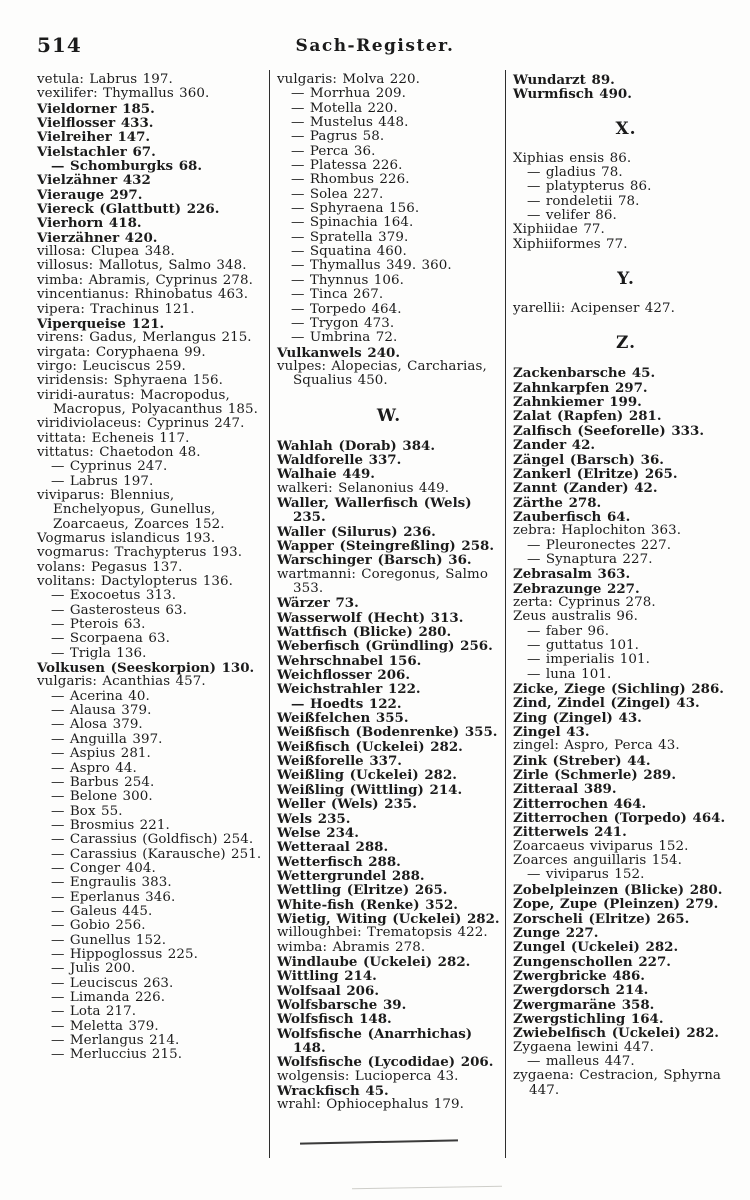 This screenshot has width=750, height=1200. I want to click on index-entry: Zunge 227., so click(556, 932).